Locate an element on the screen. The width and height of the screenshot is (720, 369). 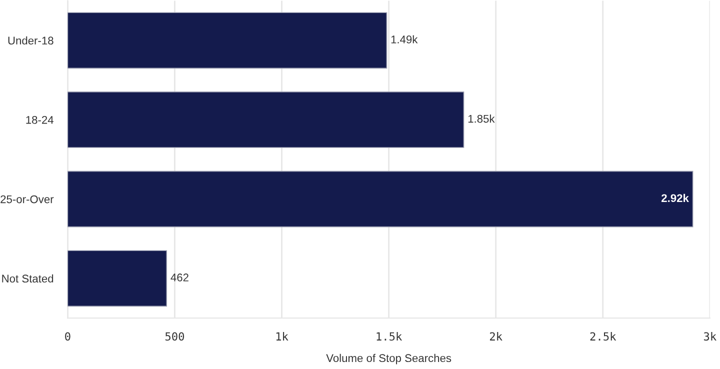
x-tick-label: 2k is located at coordinates (496, 336).